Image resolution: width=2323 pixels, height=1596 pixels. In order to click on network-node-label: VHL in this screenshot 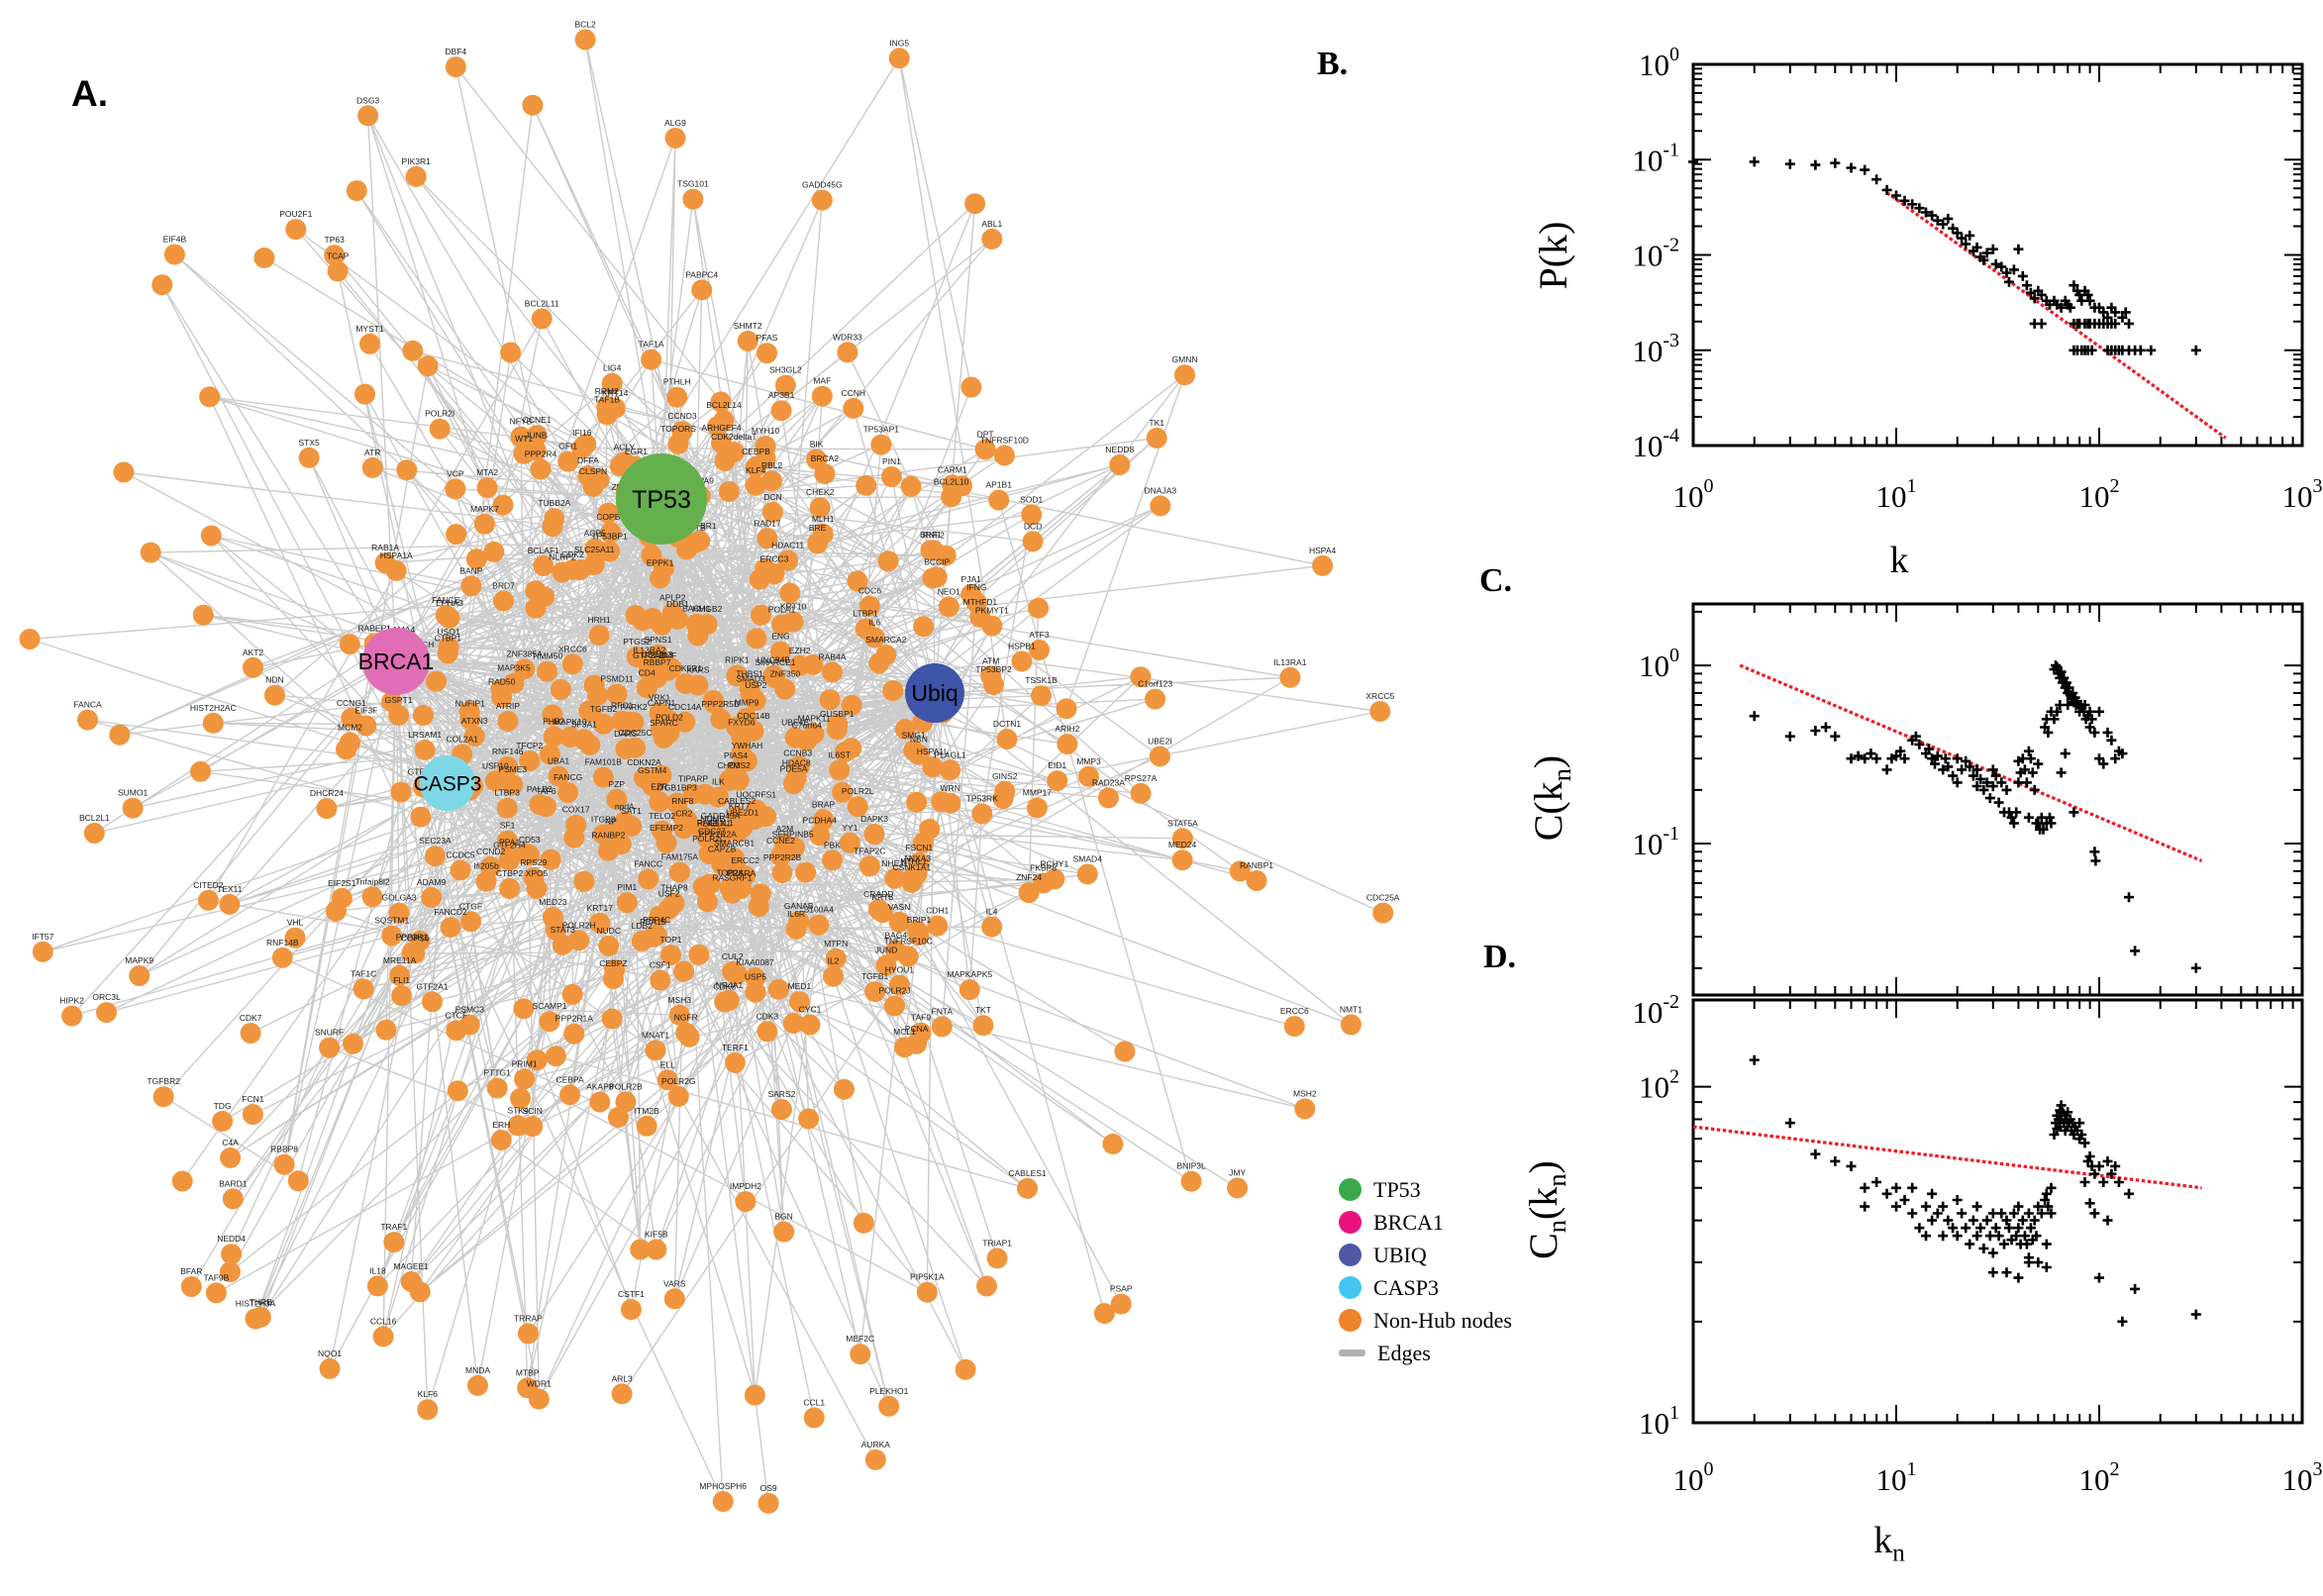, I will do `click(295, 923)`.